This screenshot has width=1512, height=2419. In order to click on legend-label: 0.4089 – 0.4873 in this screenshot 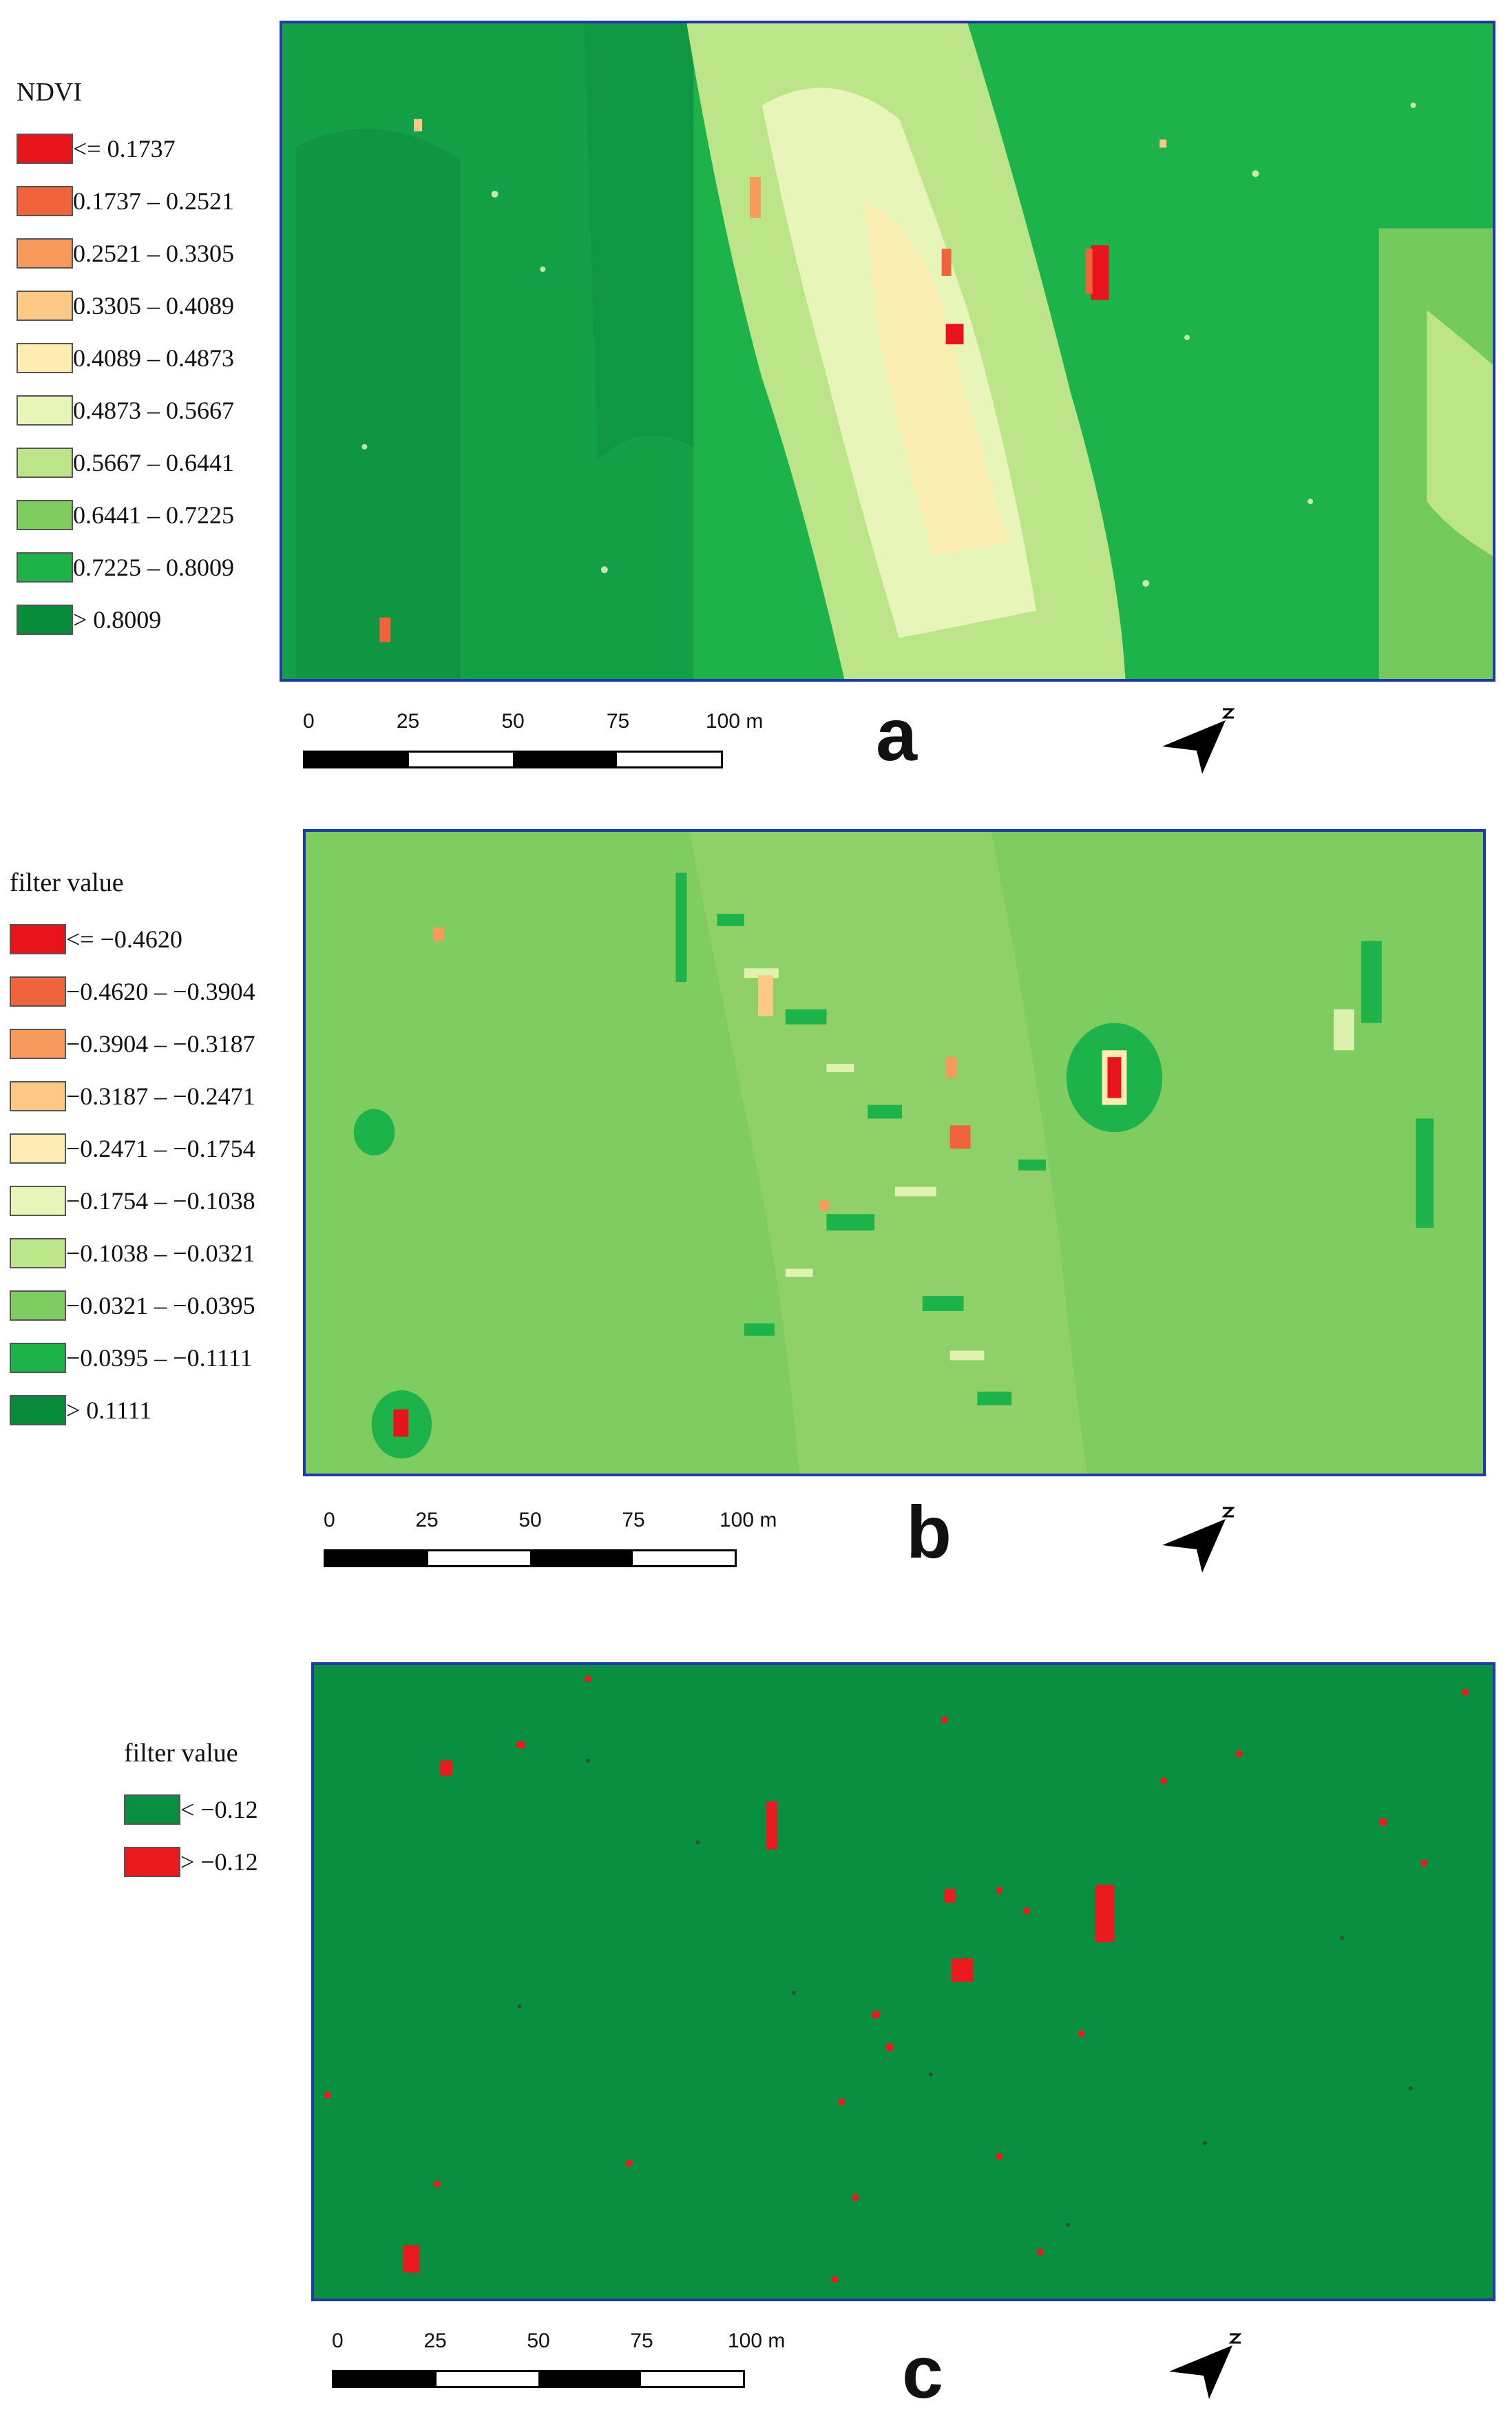, I will do `click(153, 358)`.